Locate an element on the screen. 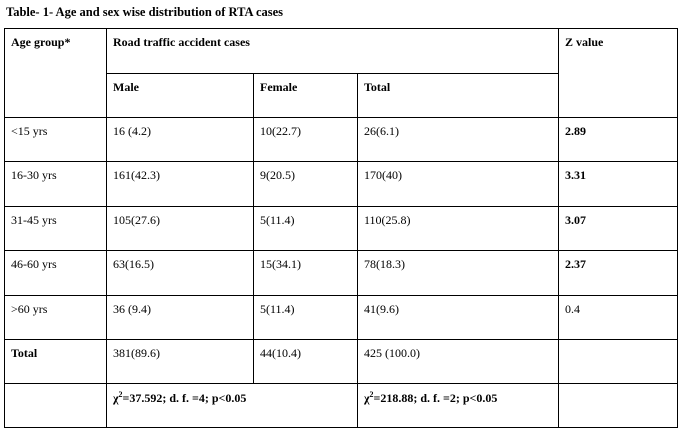  cell: 105(27.6) is located at coordinates (180, 228).